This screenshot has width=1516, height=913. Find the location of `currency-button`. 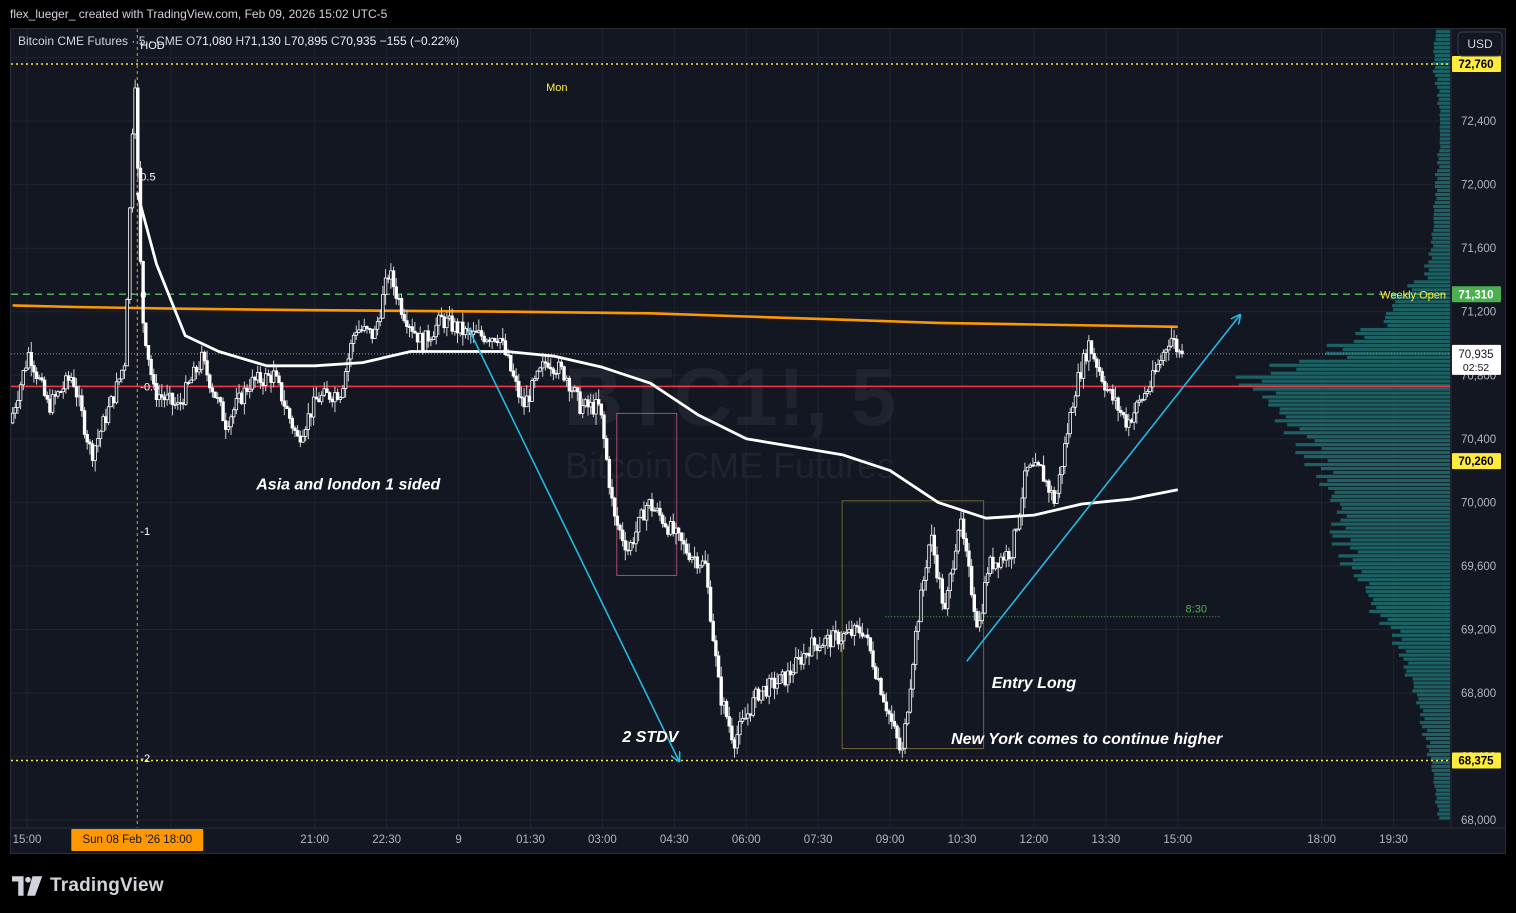

currency-button is located at coordinates (1480, 44).